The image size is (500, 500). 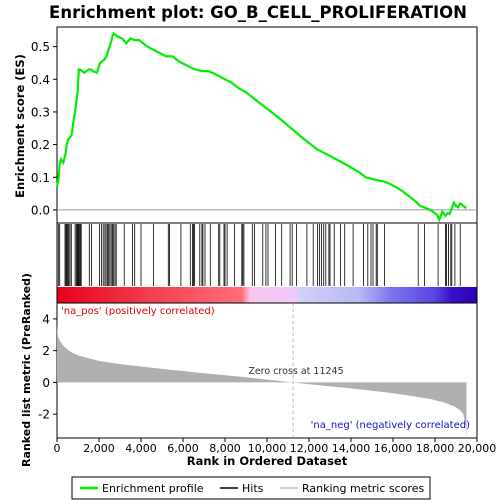 What do you see at coordinates (267, 461) in the screenshot?
I see `x-axis-label: Rank in Ordered Dataset` at bounding box center [267, 461].